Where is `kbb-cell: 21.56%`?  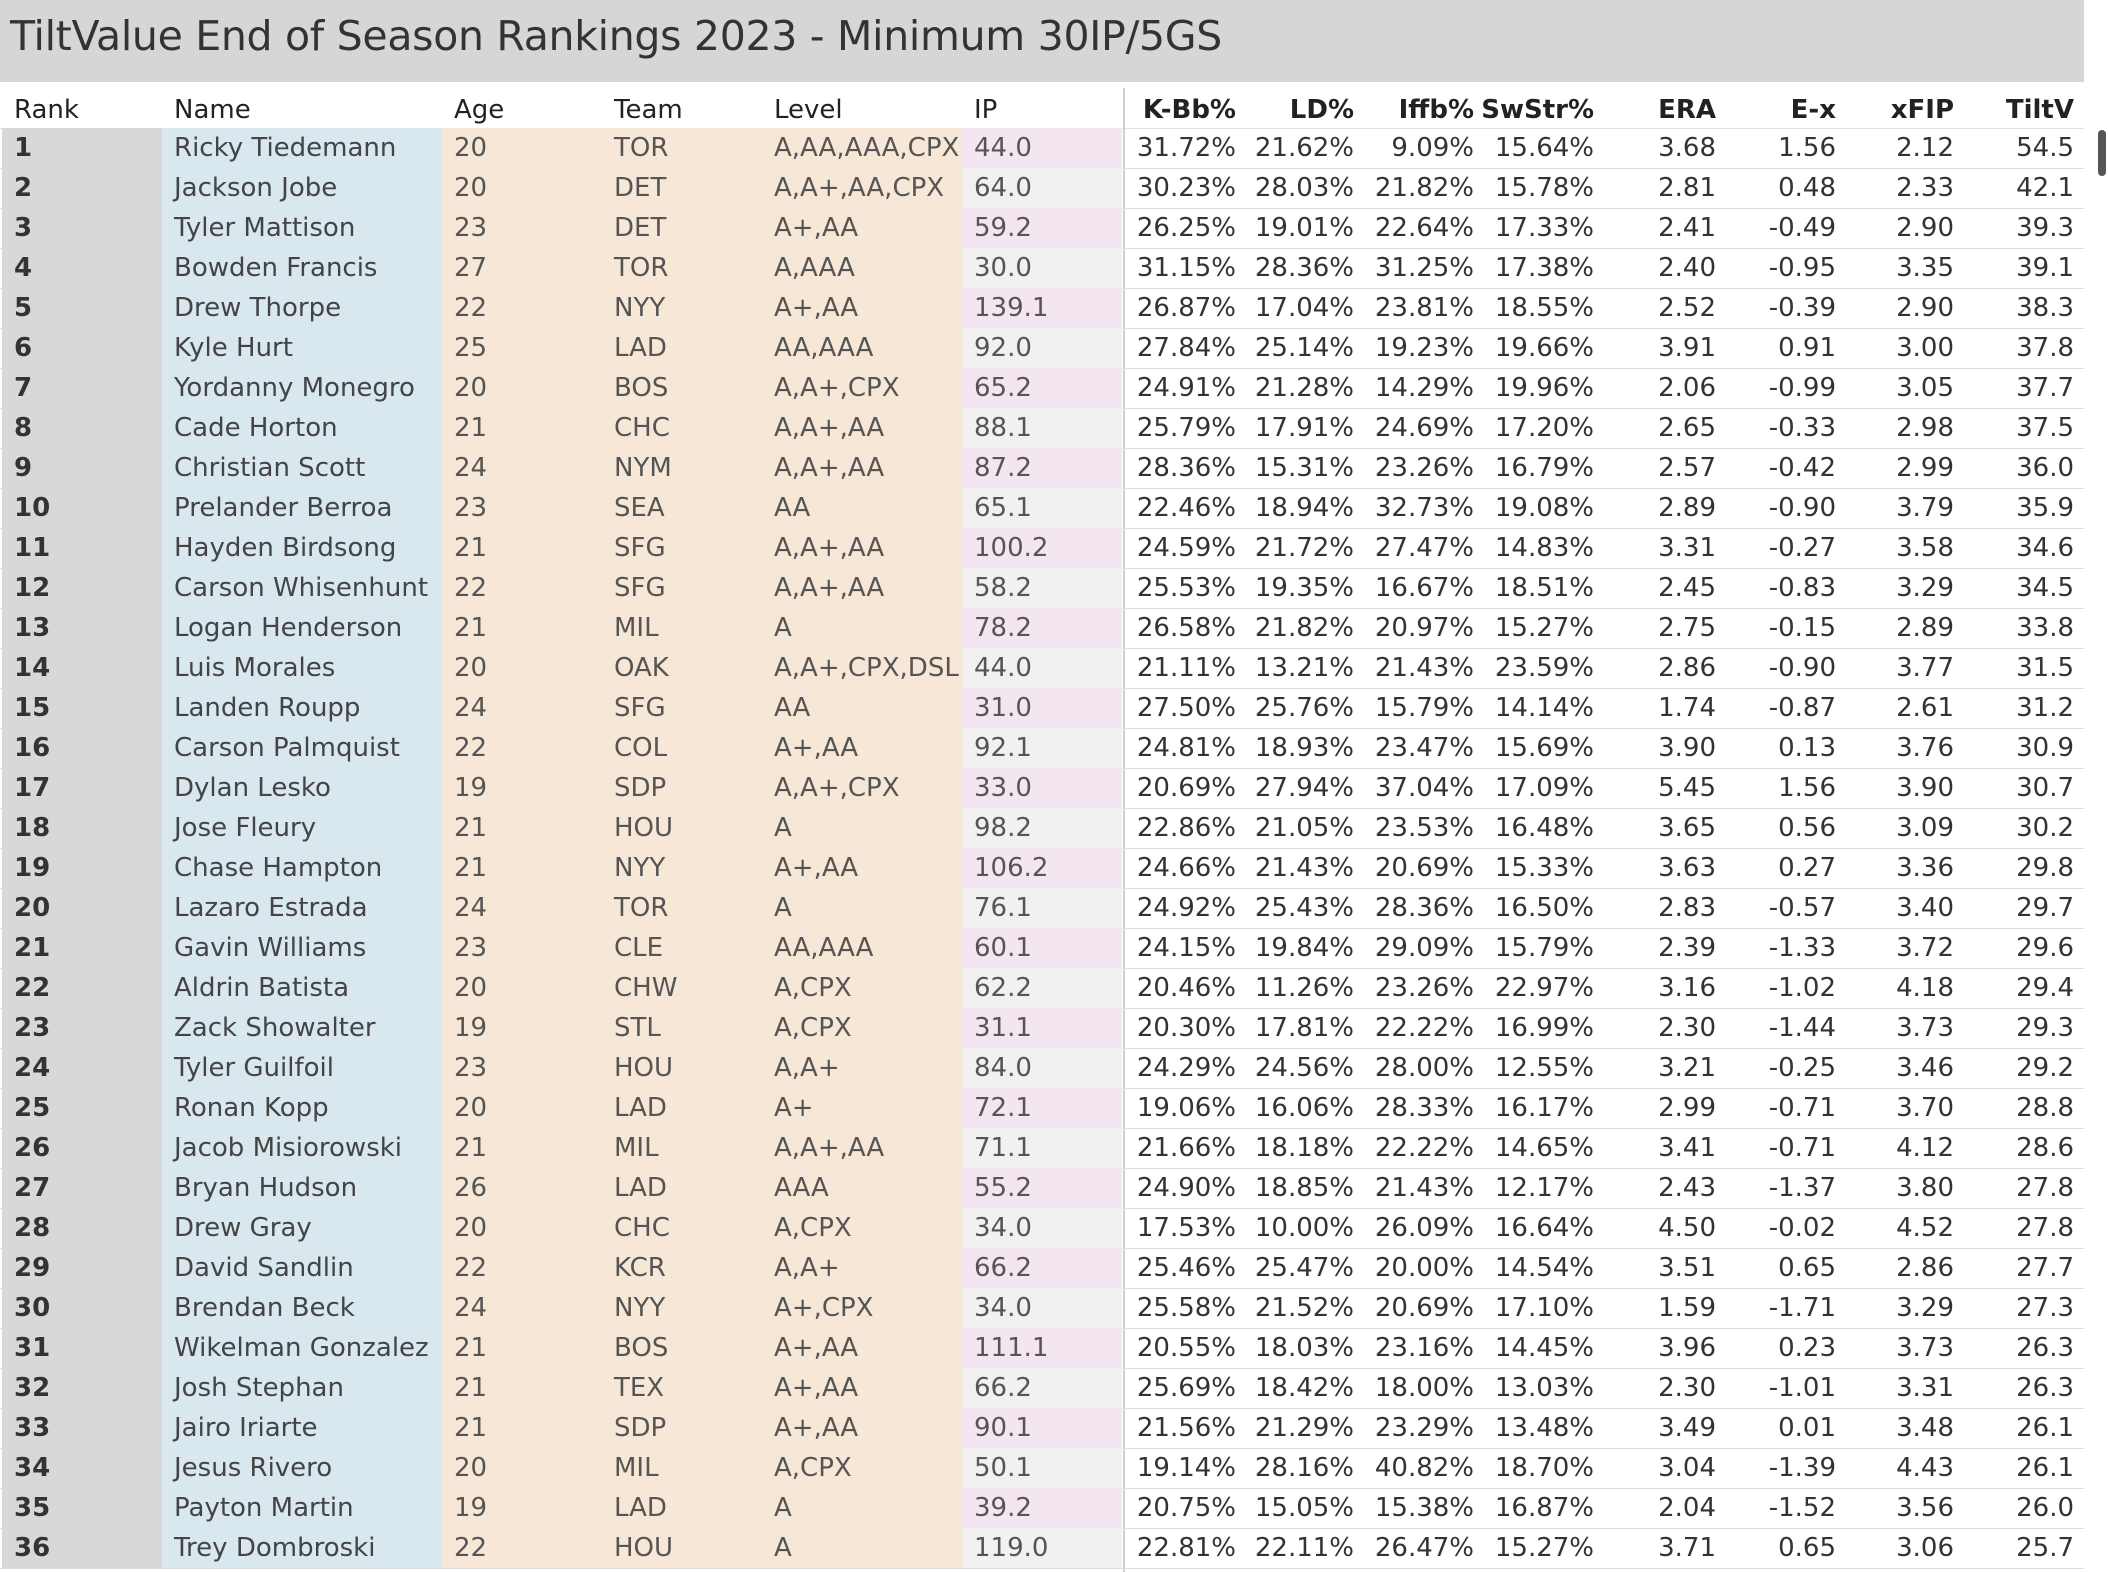
kbb-cell: 21.56% is located at coordinates (1186, 1428).